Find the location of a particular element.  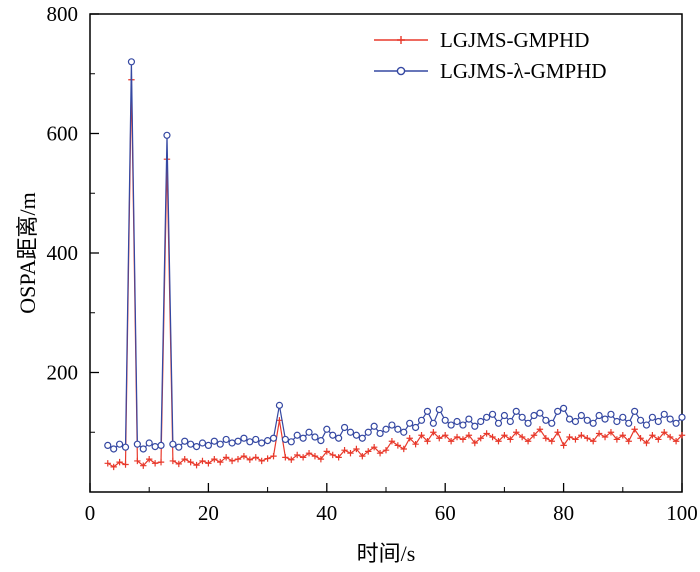

y-tick-label: 800 is located at coordinates (63, 14).